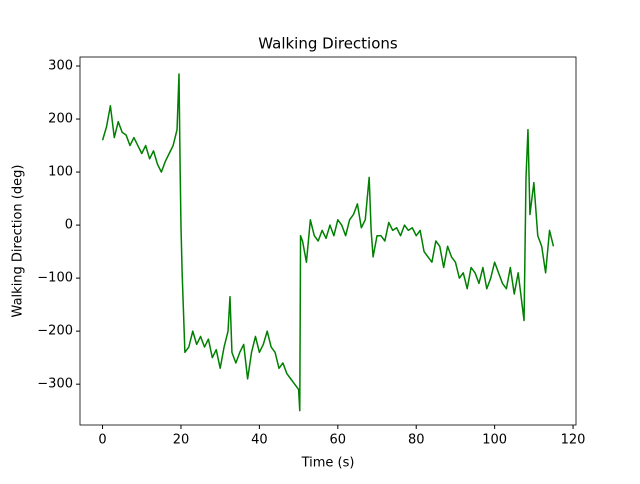 The width and height of the screenshot is (640, 484). Describe the element at coordinates (55, 331) in the screenshot. I see `y-tick-label: −200` at that location.